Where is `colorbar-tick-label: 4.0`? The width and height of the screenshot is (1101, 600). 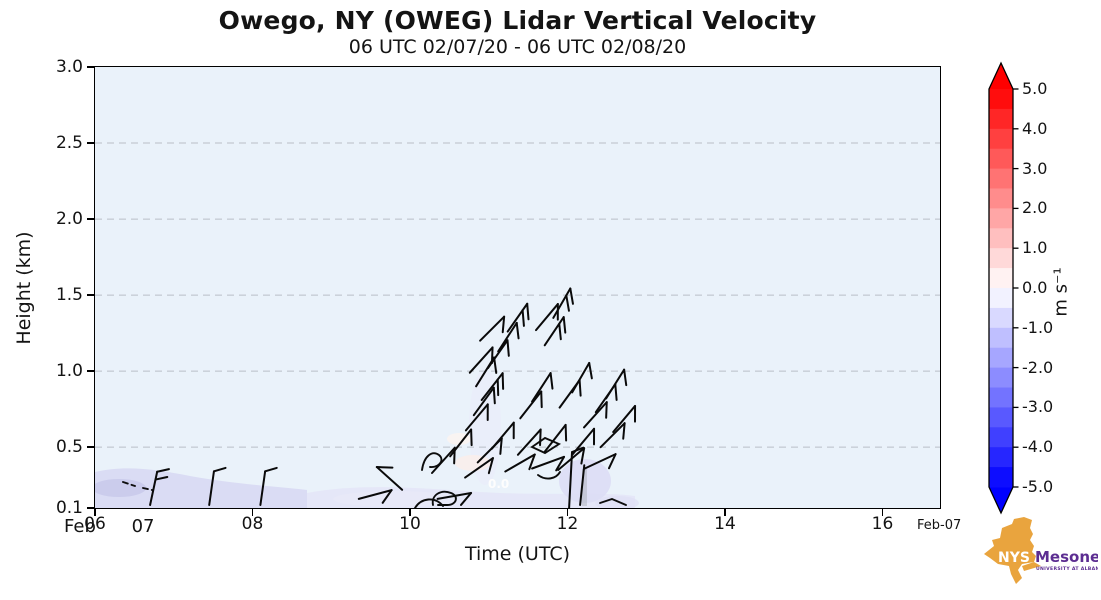 colorbar-tick-label: 4.0 is located at coordinates (1035, 128).